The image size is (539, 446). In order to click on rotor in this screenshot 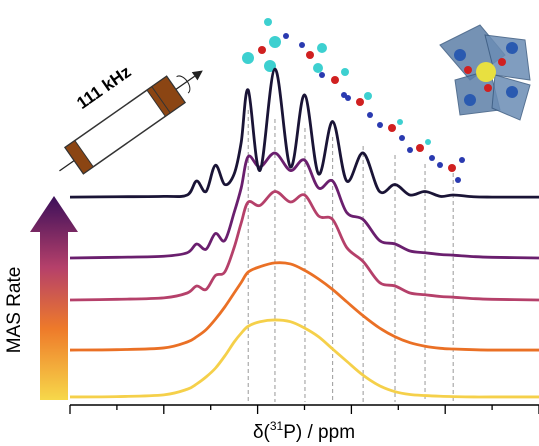, I will do `click(131, 122)`.